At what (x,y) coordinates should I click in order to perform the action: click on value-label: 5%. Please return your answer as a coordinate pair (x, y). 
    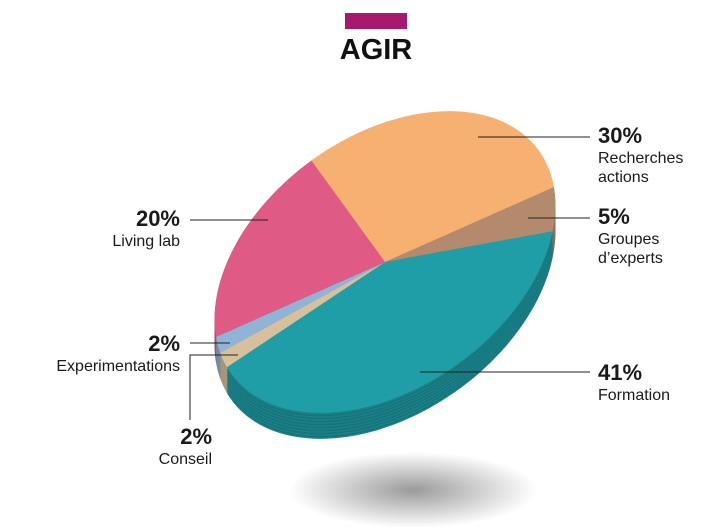
    Looking at the image, I should click on (614, 216).